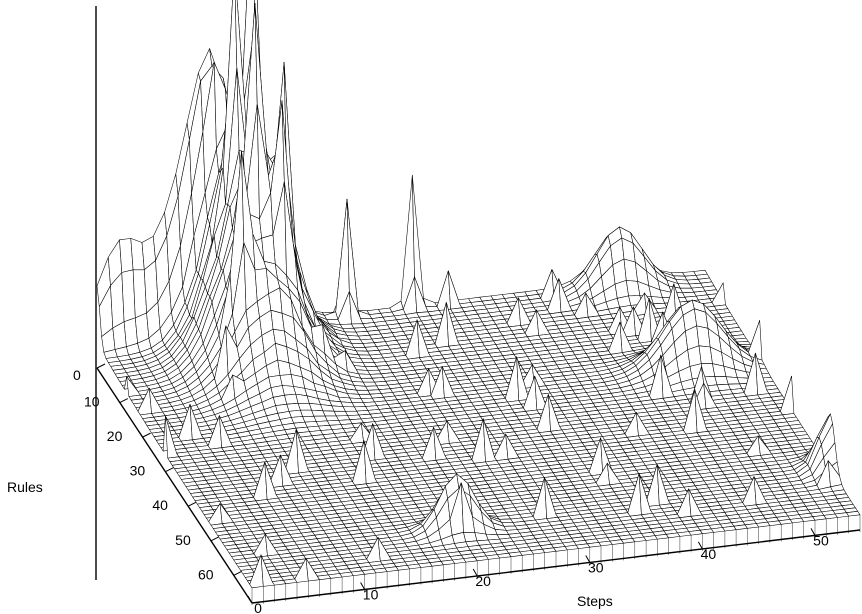 Image resolution: width=862 pixels, height=614 pixels. Describe the element at coordinates (183, 540) in the screenshot. I see `rules-tick-label: 50` at that location.